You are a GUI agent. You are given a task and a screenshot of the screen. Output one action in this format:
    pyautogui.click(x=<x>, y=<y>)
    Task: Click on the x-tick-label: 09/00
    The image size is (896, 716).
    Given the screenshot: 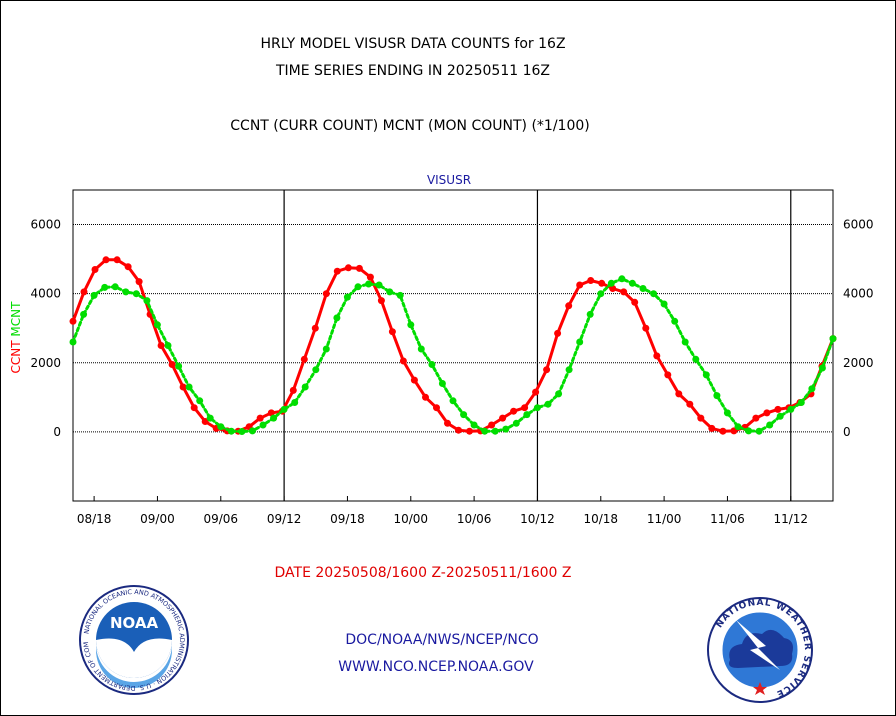 What is the action you would take?
    pyautogui.click(x=157, y=519)
    